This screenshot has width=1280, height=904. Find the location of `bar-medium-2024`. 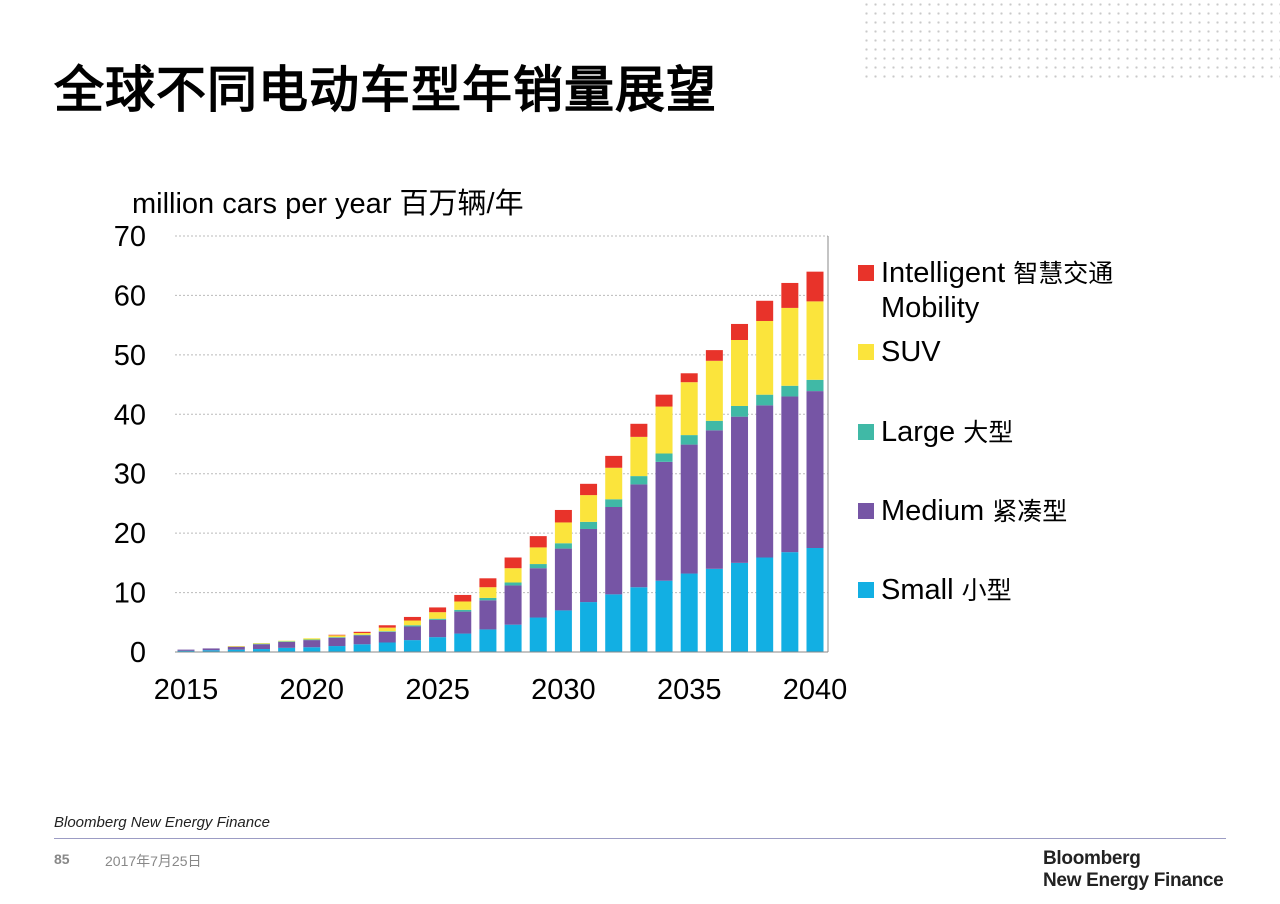

bar-medium-2024 is located at coordinates (412, 633).